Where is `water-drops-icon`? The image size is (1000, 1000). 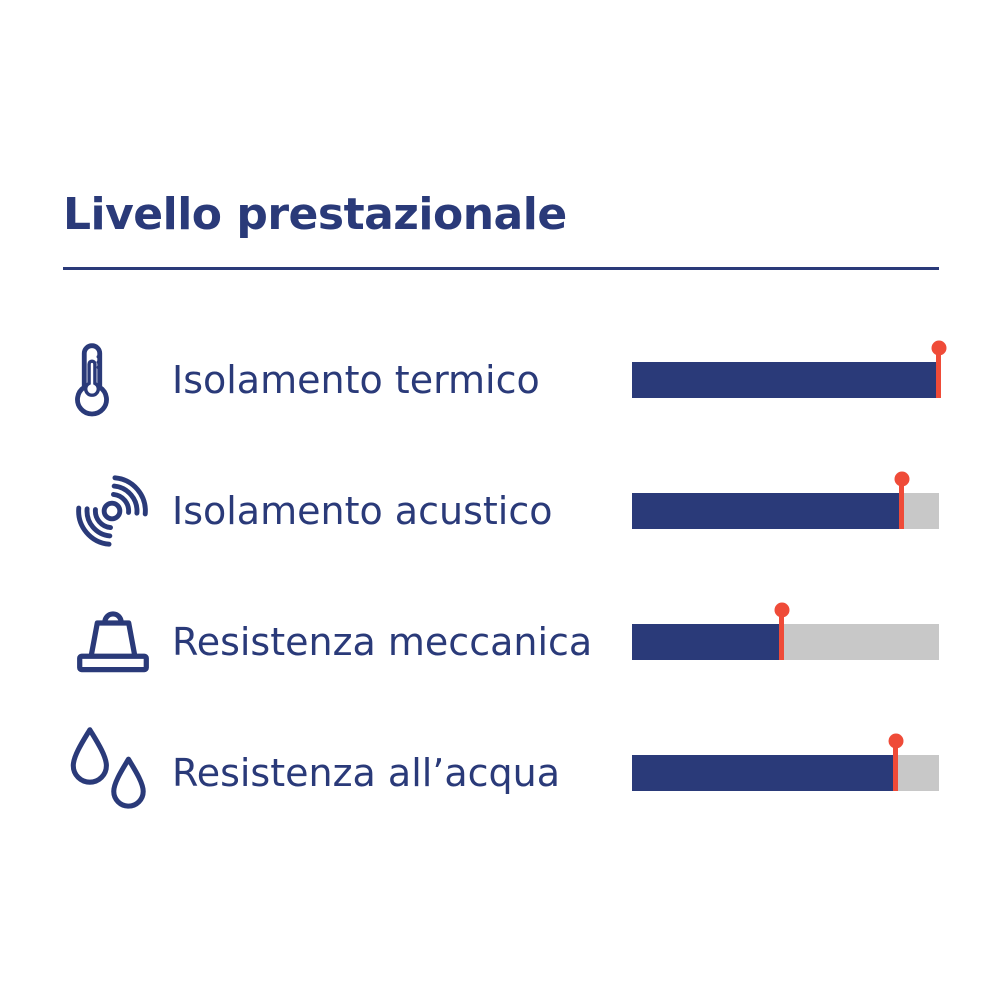 water-drops-icon is located at coordinates (113, 773).